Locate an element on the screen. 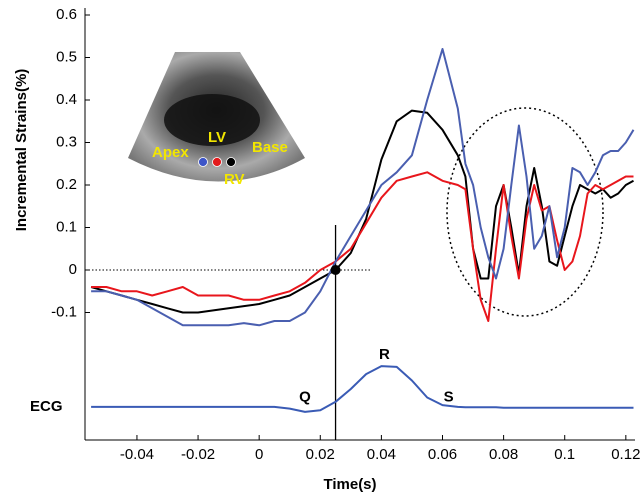 This screenshot has height=501, width=644. y-tick-label: 0 is located at coordinates (73, 269).